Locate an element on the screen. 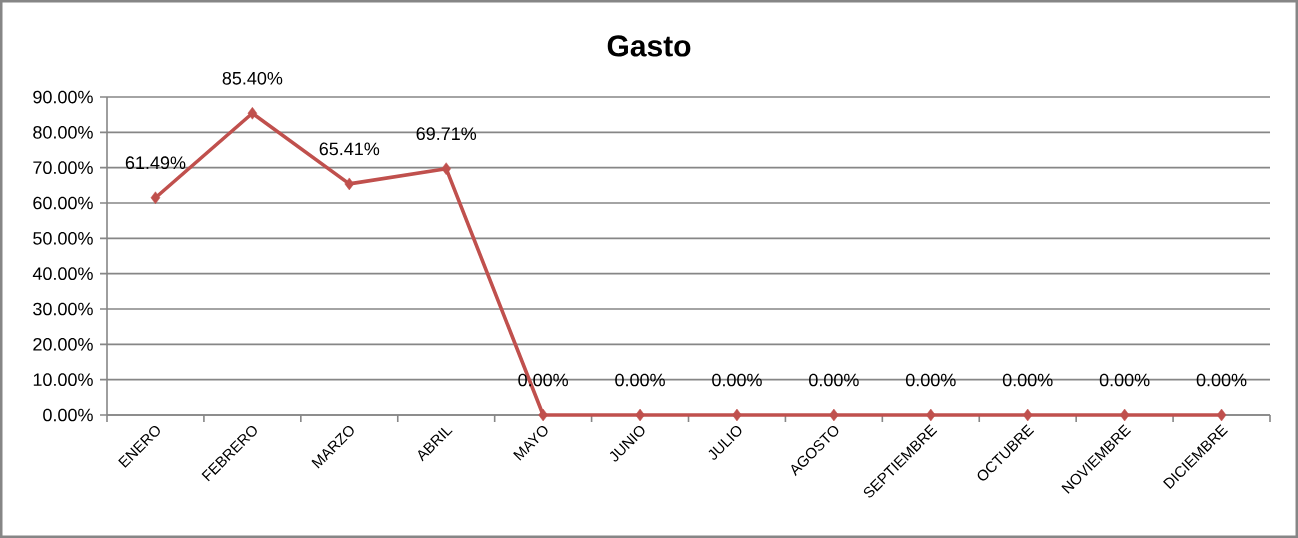  chart-title: Gasto is located at coordinates (649, 46).